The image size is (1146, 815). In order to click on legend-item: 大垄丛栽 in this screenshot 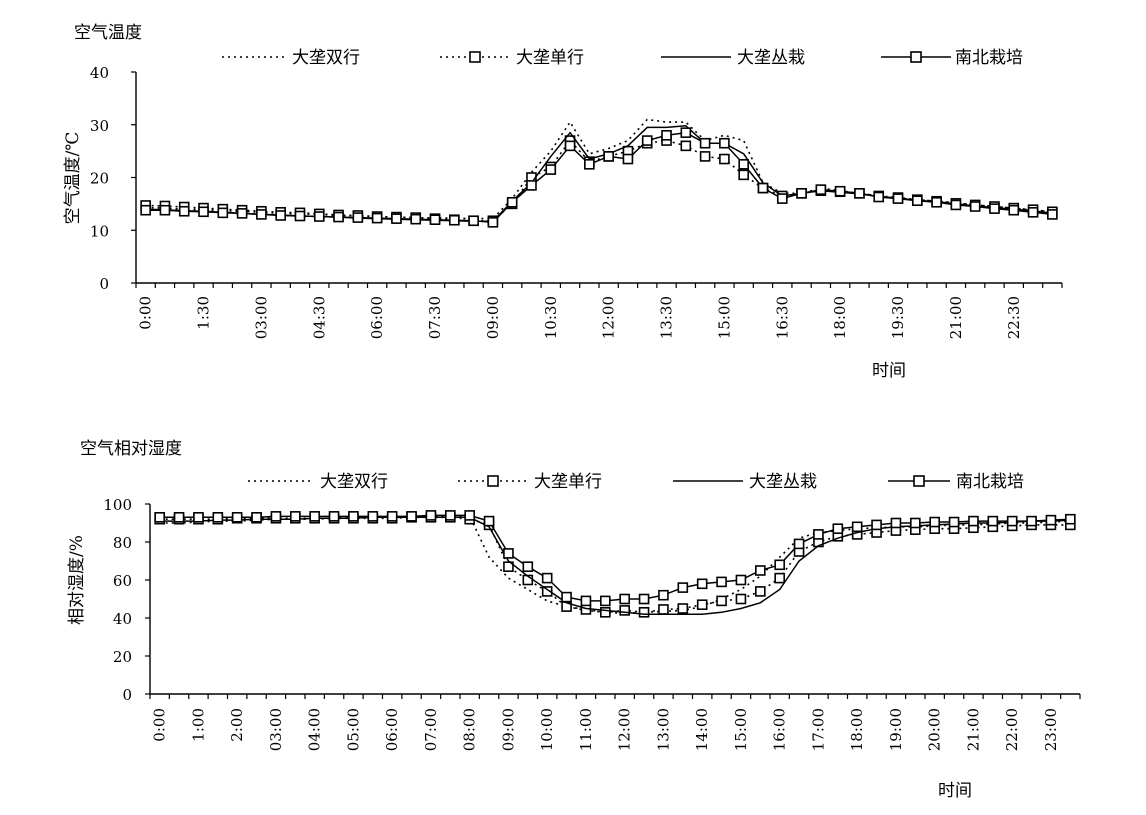, I will do `click(745, 482)`.